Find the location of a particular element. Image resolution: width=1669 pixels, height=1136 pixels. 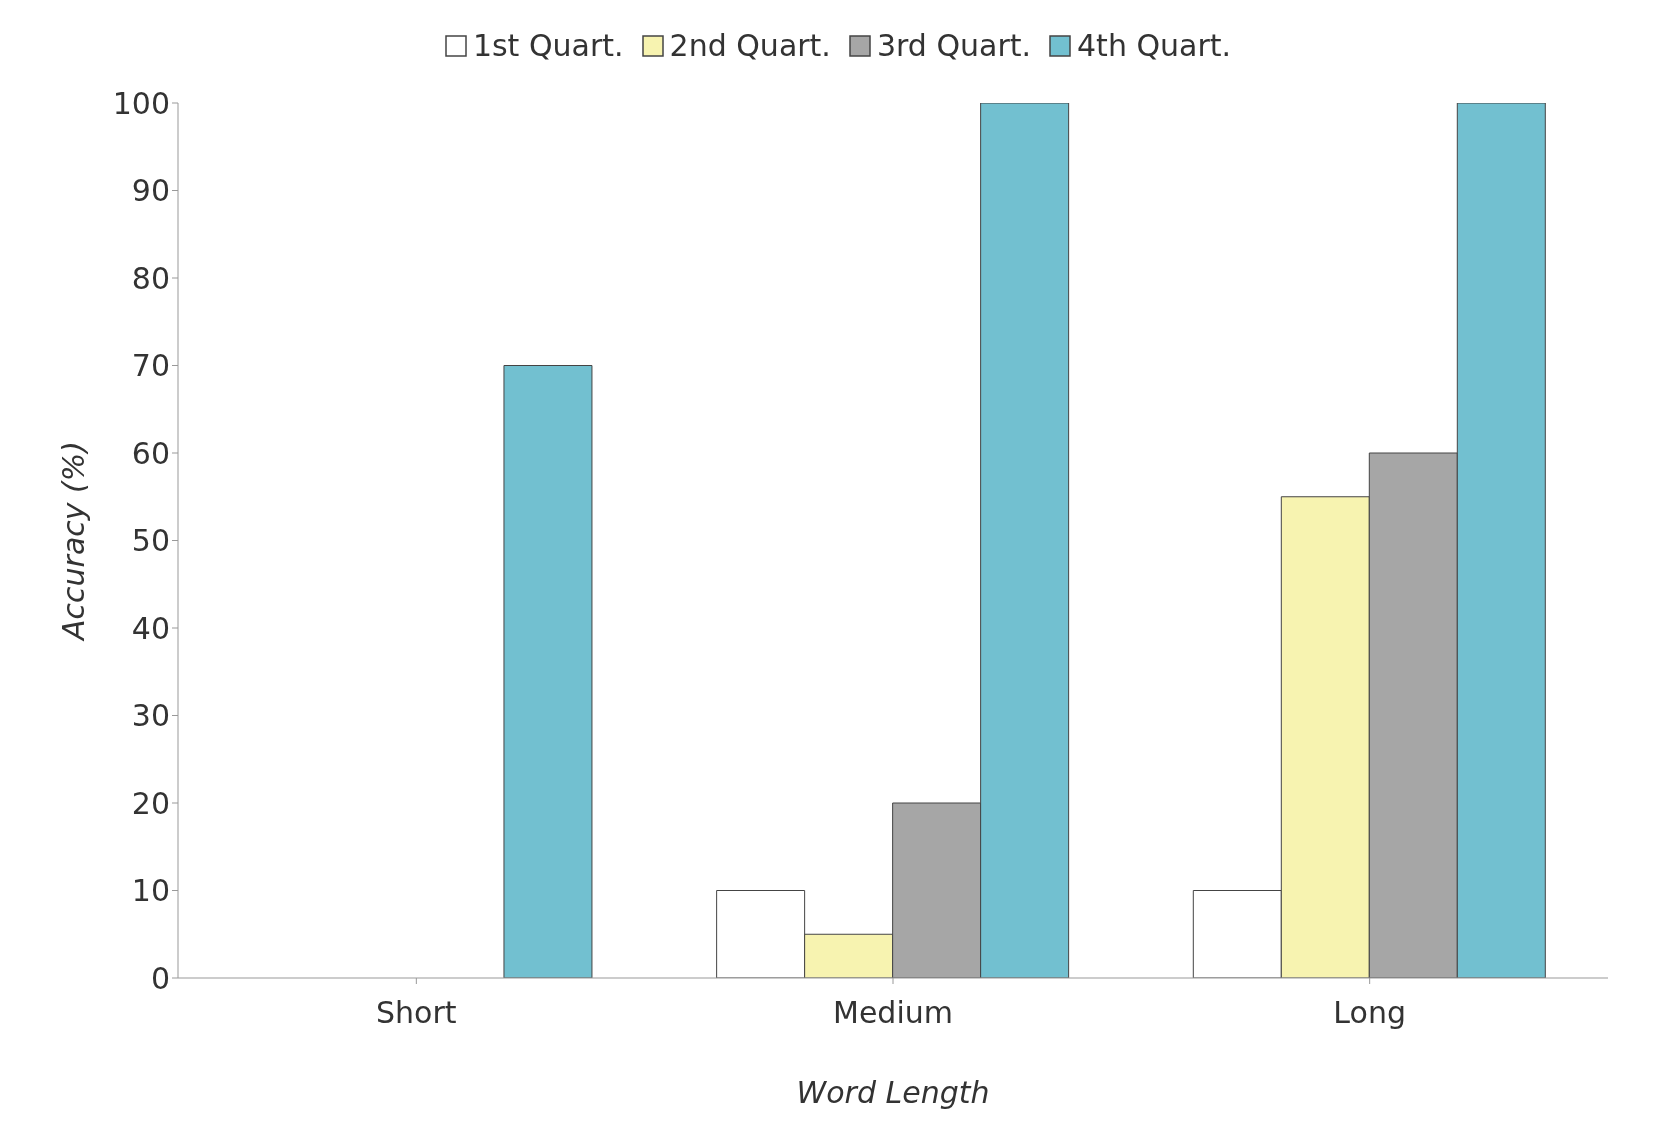

y-axis-title: Accuracy (%) is located at coordinates (73, 541).